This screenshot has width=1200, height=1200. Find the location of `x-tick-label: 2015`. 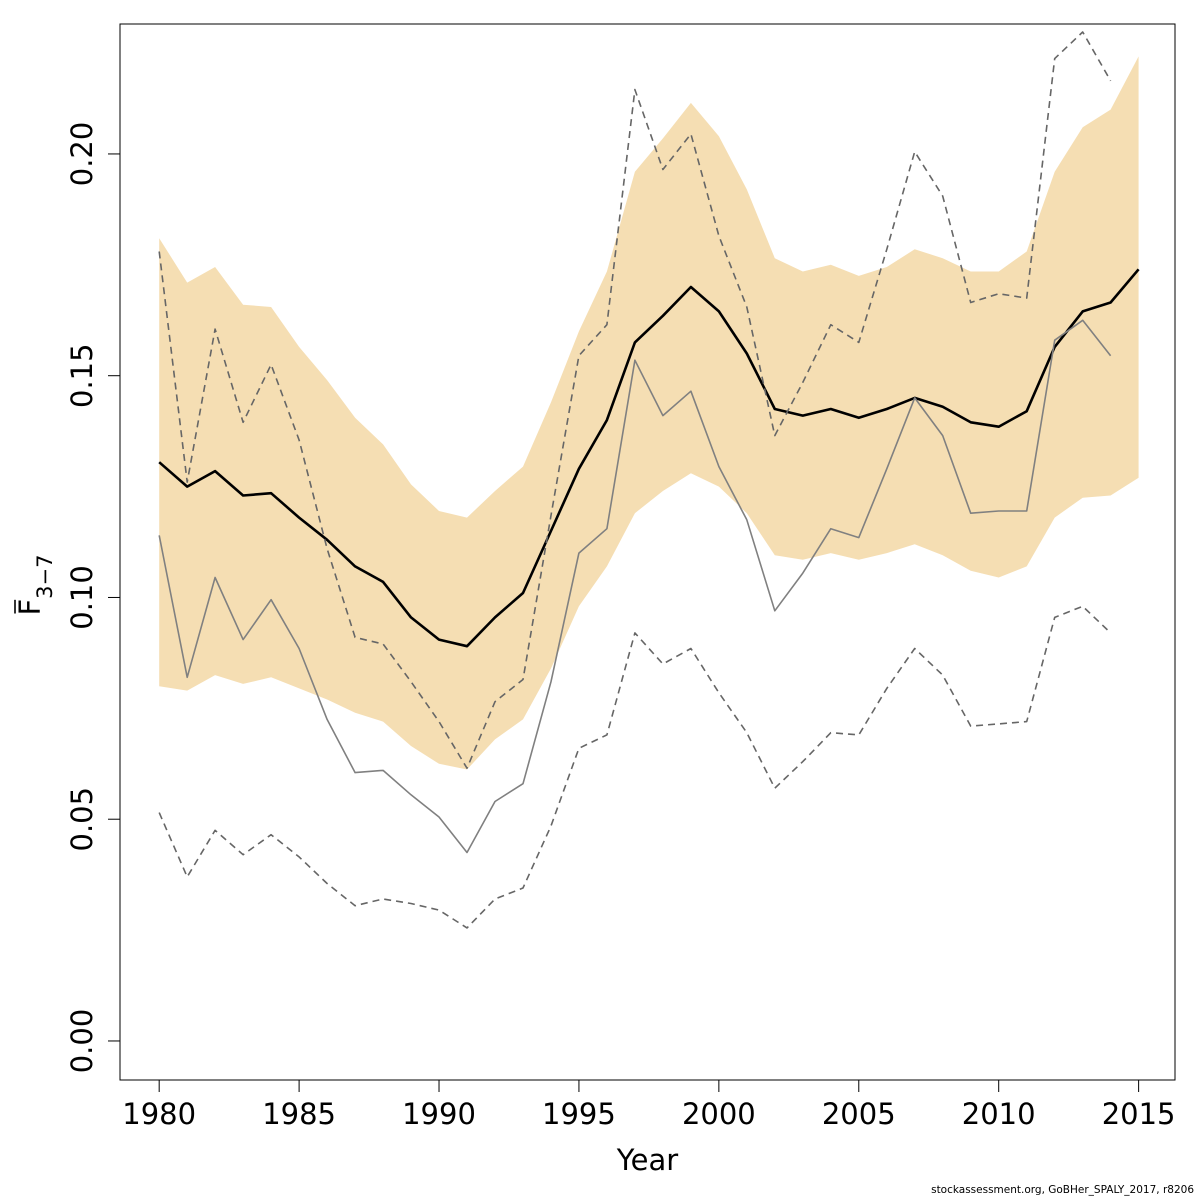

x-tick-label: 2015 is located at coordinates (1139, 1114).